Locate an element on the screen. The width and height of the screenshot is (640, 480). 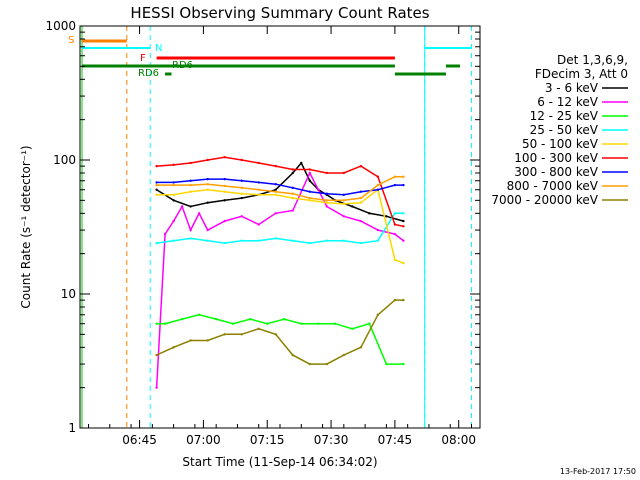
x-tick-label: 07:45 is located at coordinates (395, 440).